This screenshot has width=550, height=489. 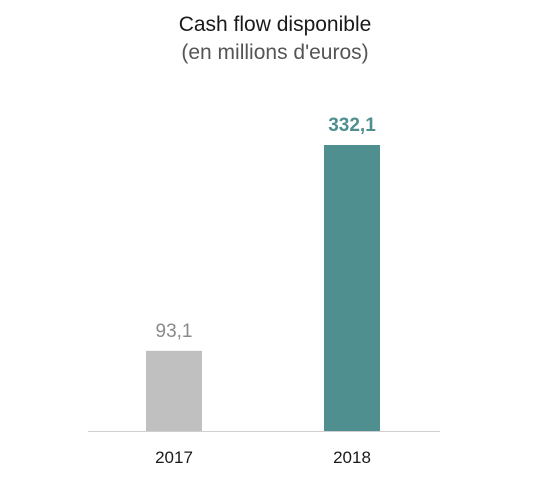 What do you see at coordinates (352, 457) in the screenshot?
I see `x-tick-label-2018: 2018` at bounding box center [352, 457].